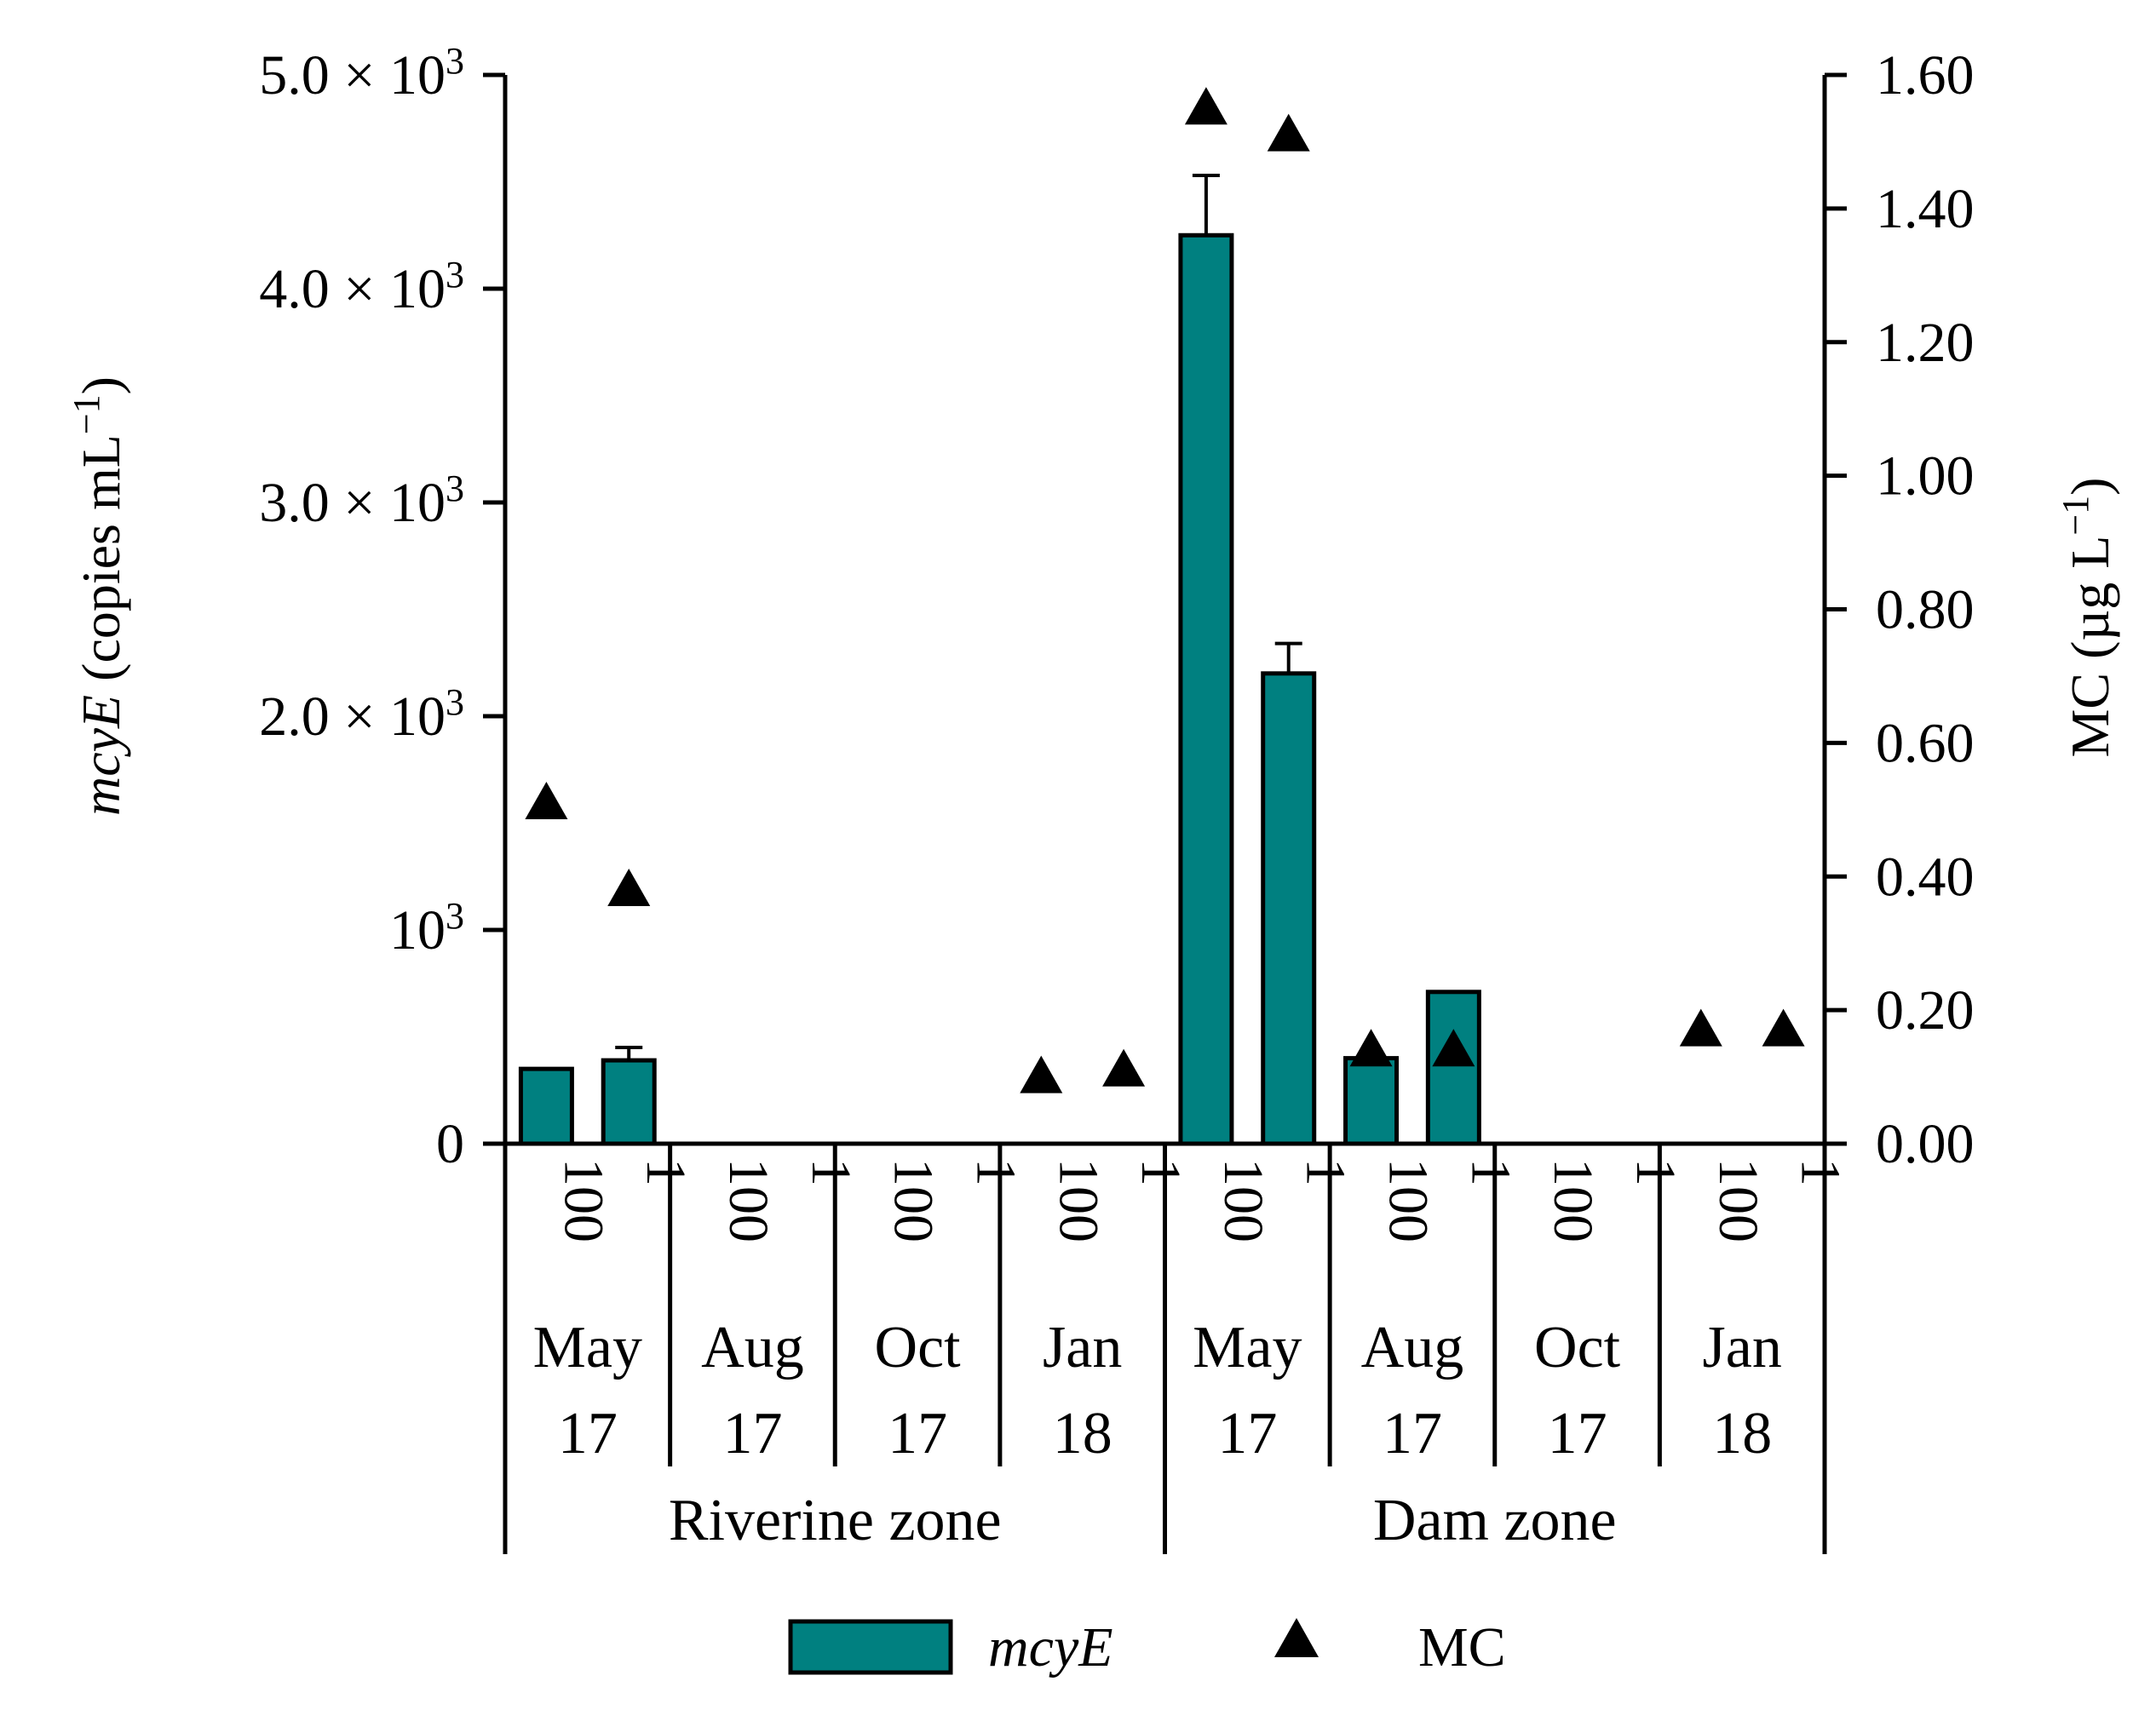 Image resolution: width=2156 pixels, height=1710 pixels. I want to click on legend: mcyE MC, so click(1147, 1647).